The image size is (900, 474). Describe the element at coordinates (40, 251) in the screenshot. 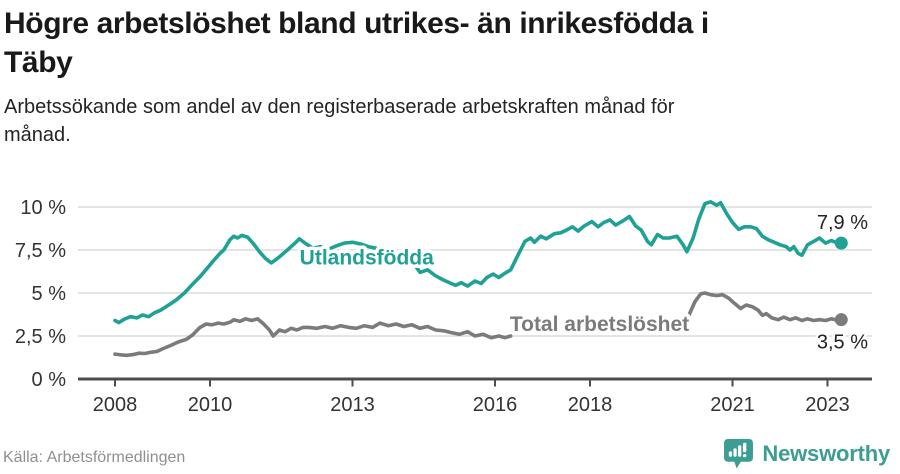

I see `y-tick-label: 7,5 %` at that location.